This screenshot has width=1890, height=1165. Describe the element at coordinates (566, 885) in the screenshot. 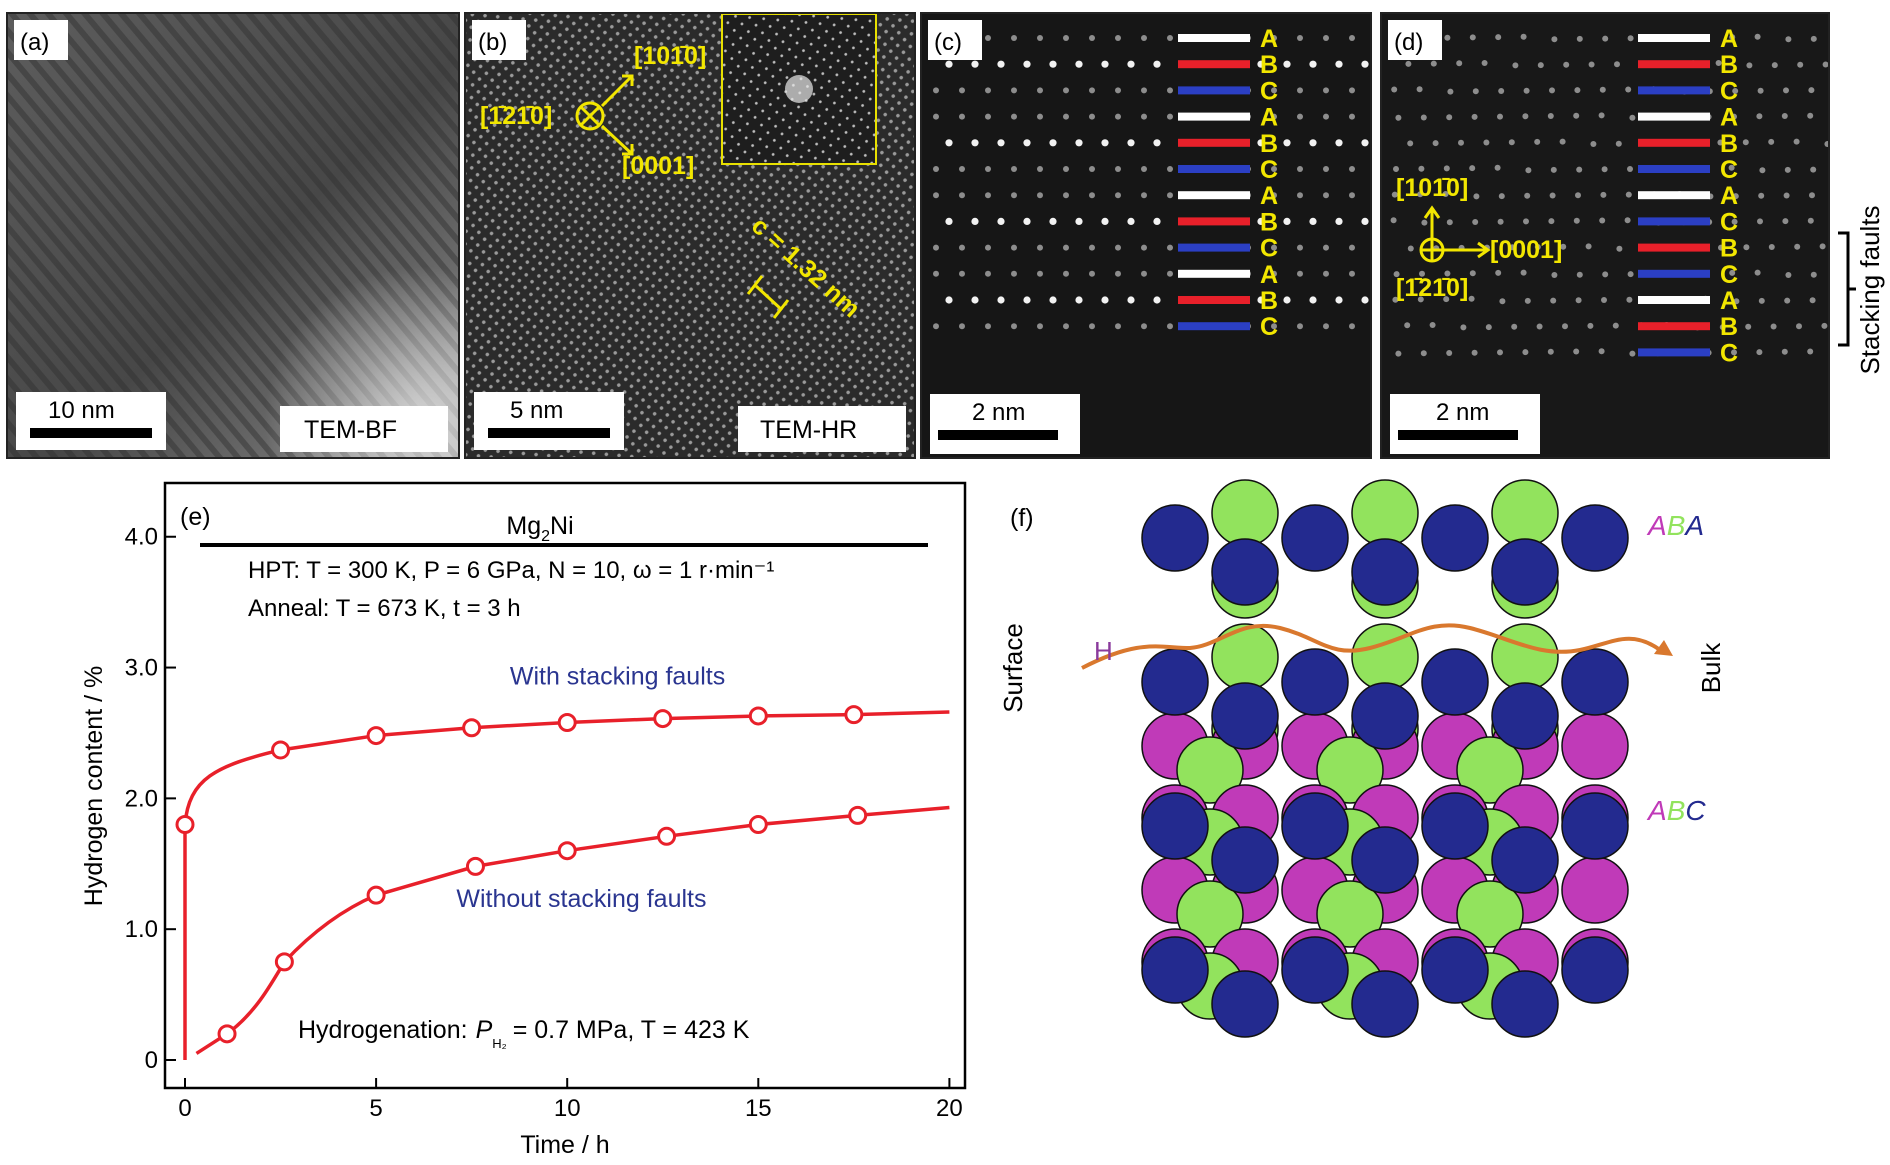

I see `series-line-with-faults` at that location.